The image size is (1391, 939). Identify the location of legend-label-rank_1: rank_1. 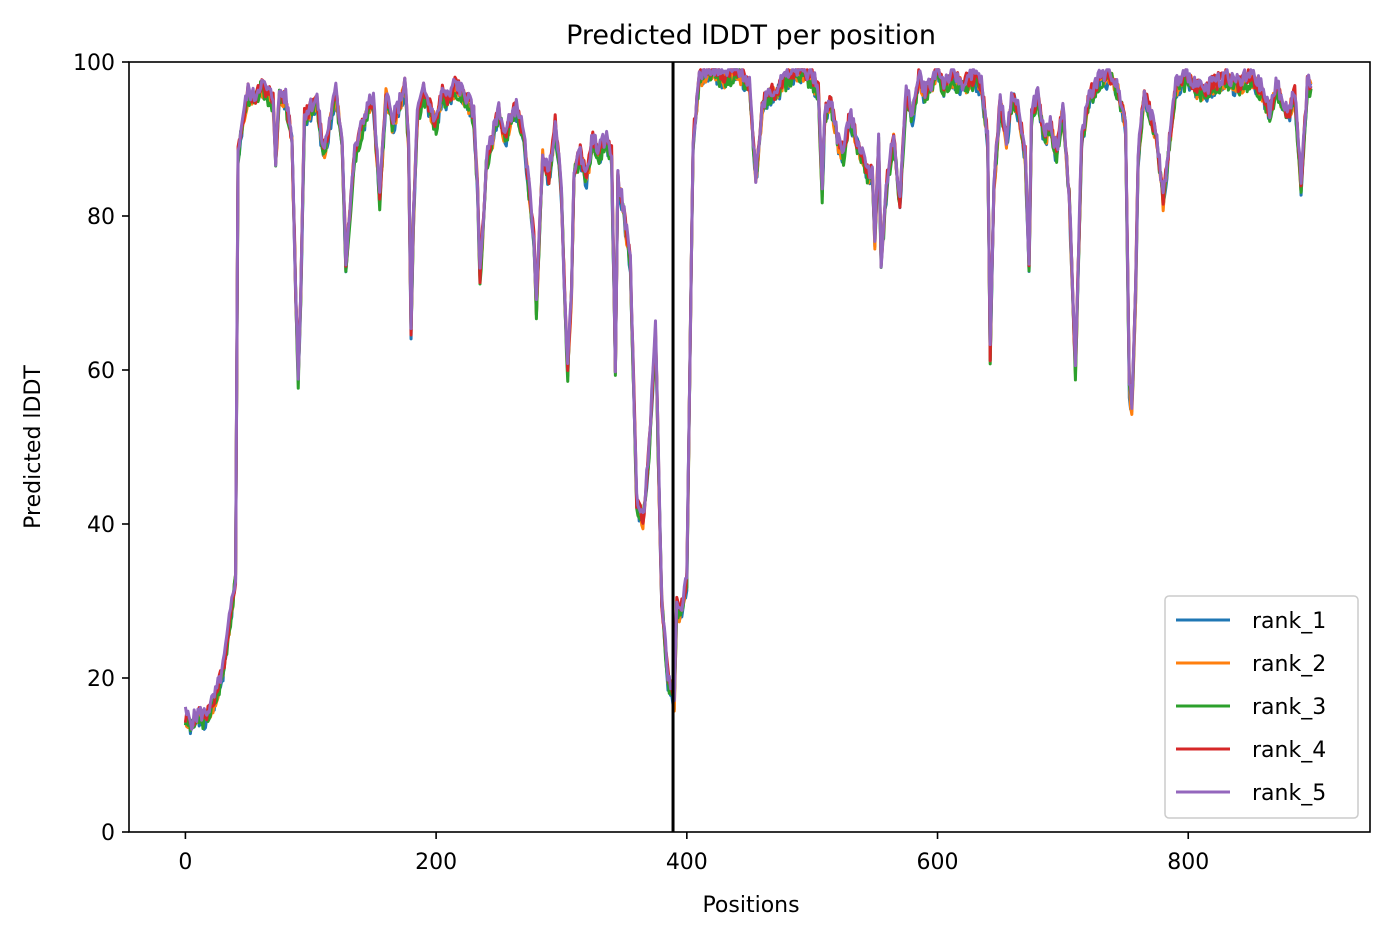
(1289, 621).